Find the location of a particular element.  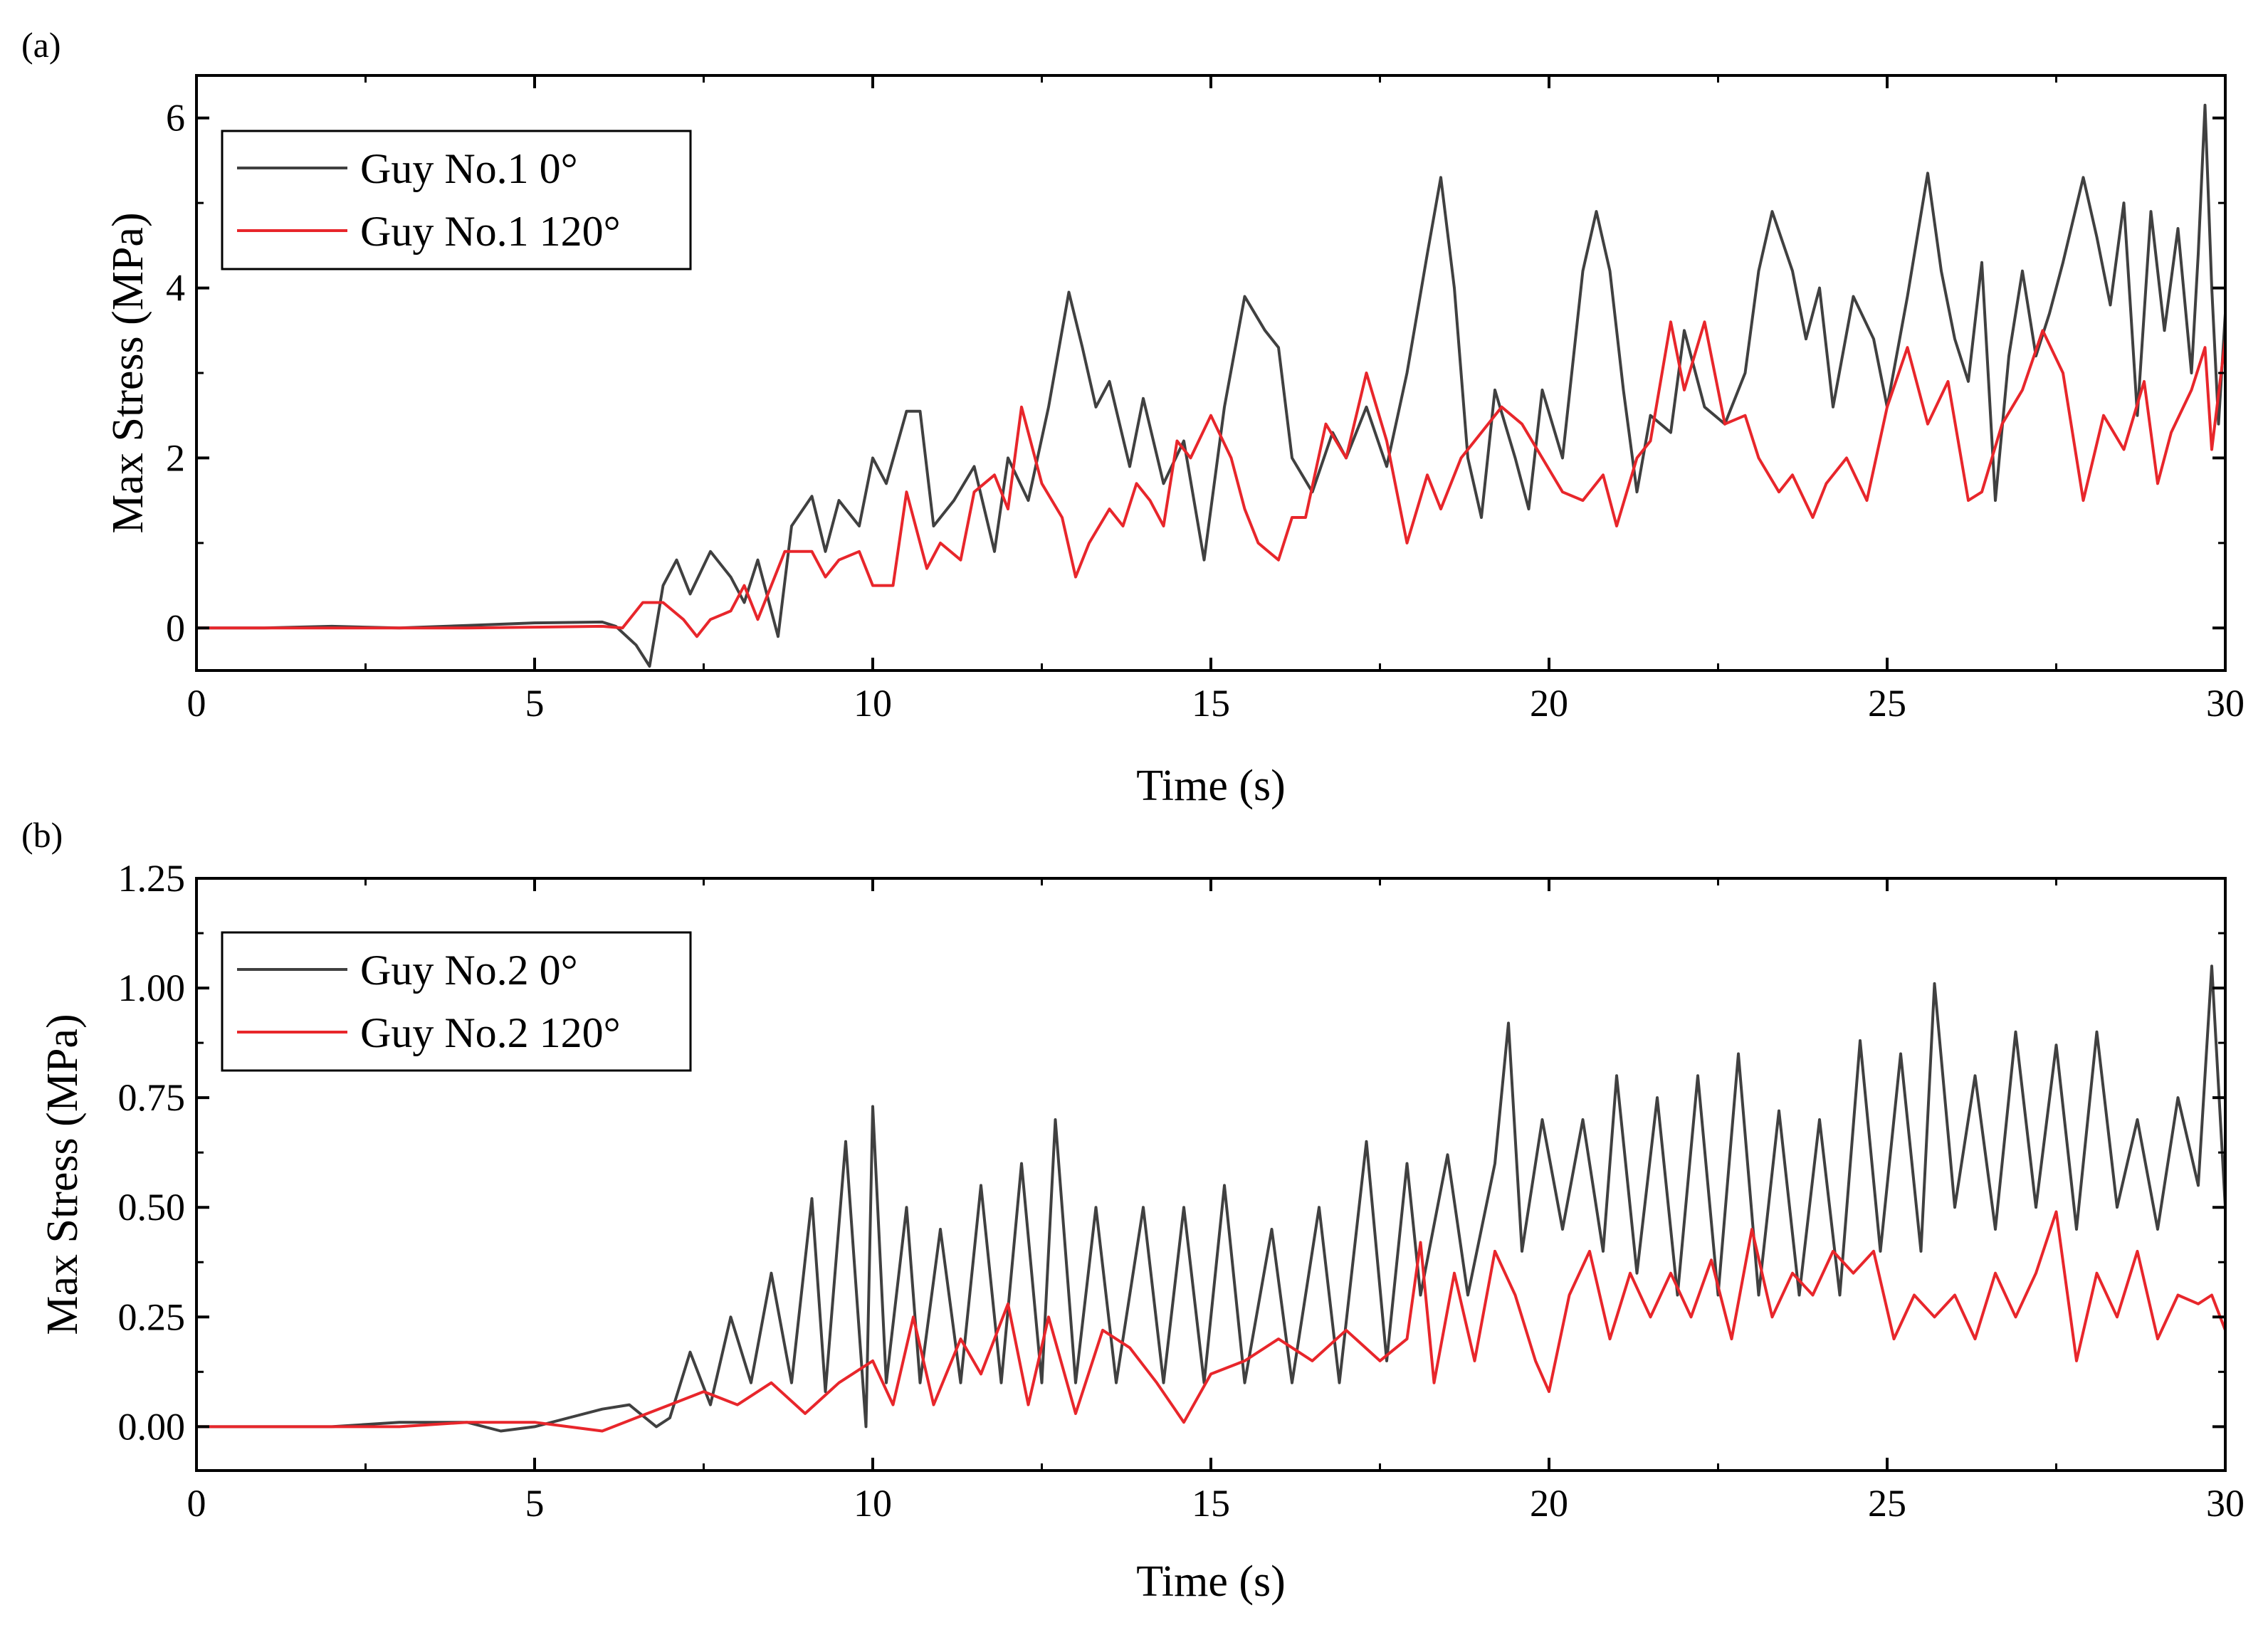

legend-label-a-0: Guy No.1 0° is located at coordinates (469, 168).